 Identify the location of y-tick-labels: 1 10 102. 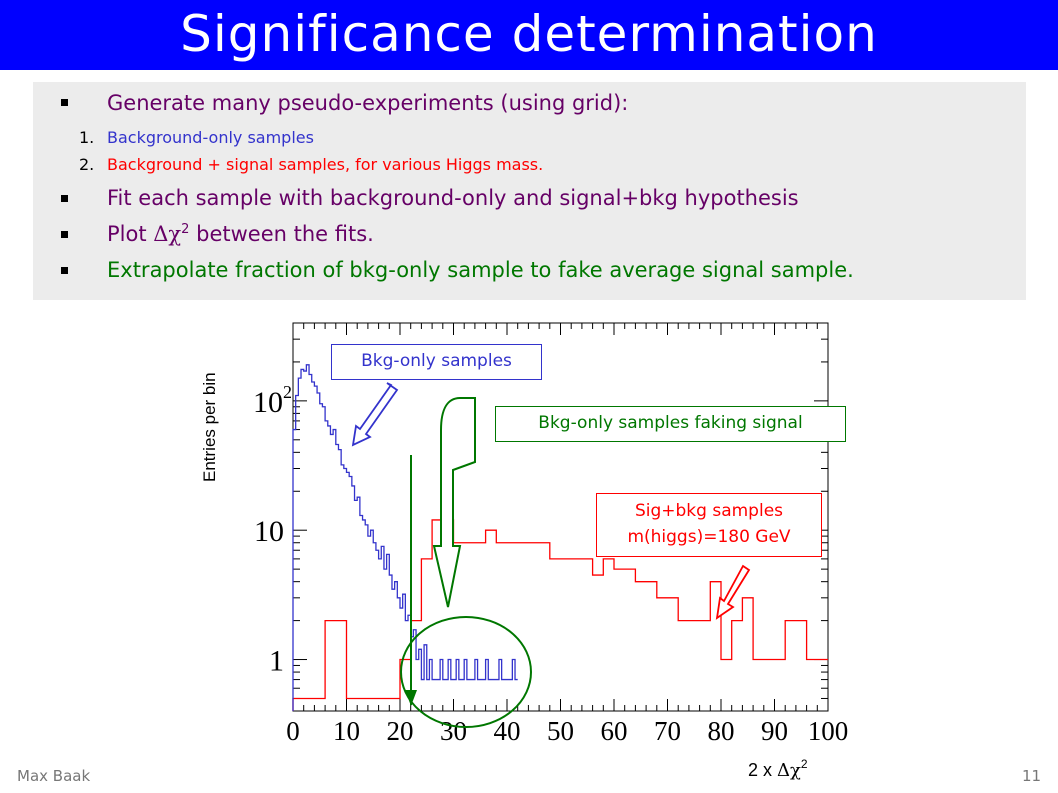
(272, 530).